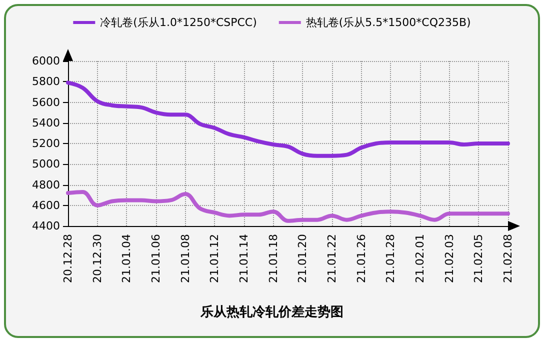  What do you see at coordinates (388, 22) in the screenshot?
I see `legend-label: 热轧卷(乐从5.5*1500*CQ235B)` at bounding box center [388, 22].